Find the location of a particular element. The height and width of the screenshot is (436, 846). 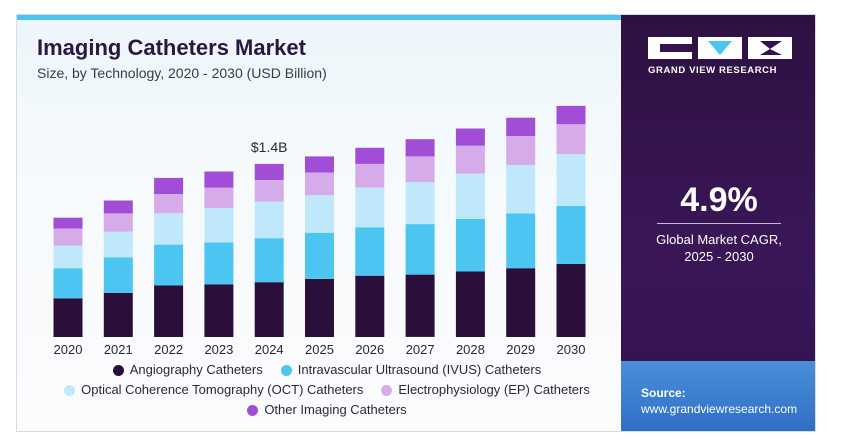

x-tick-label: 2020 is located at coordinates (68, 349).